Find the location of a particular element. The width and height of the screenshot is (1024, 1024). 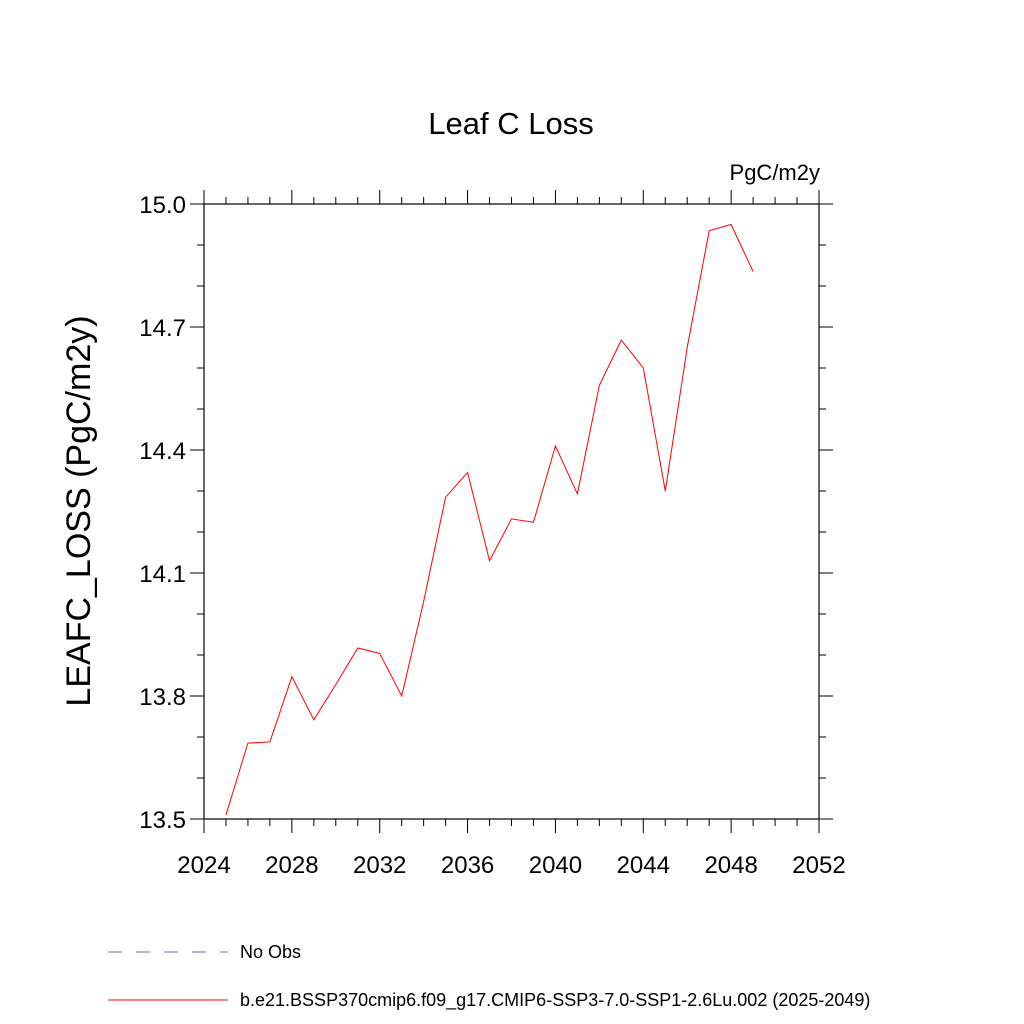

y-tick-label: 13.5 is located at coordinates (162, 820).